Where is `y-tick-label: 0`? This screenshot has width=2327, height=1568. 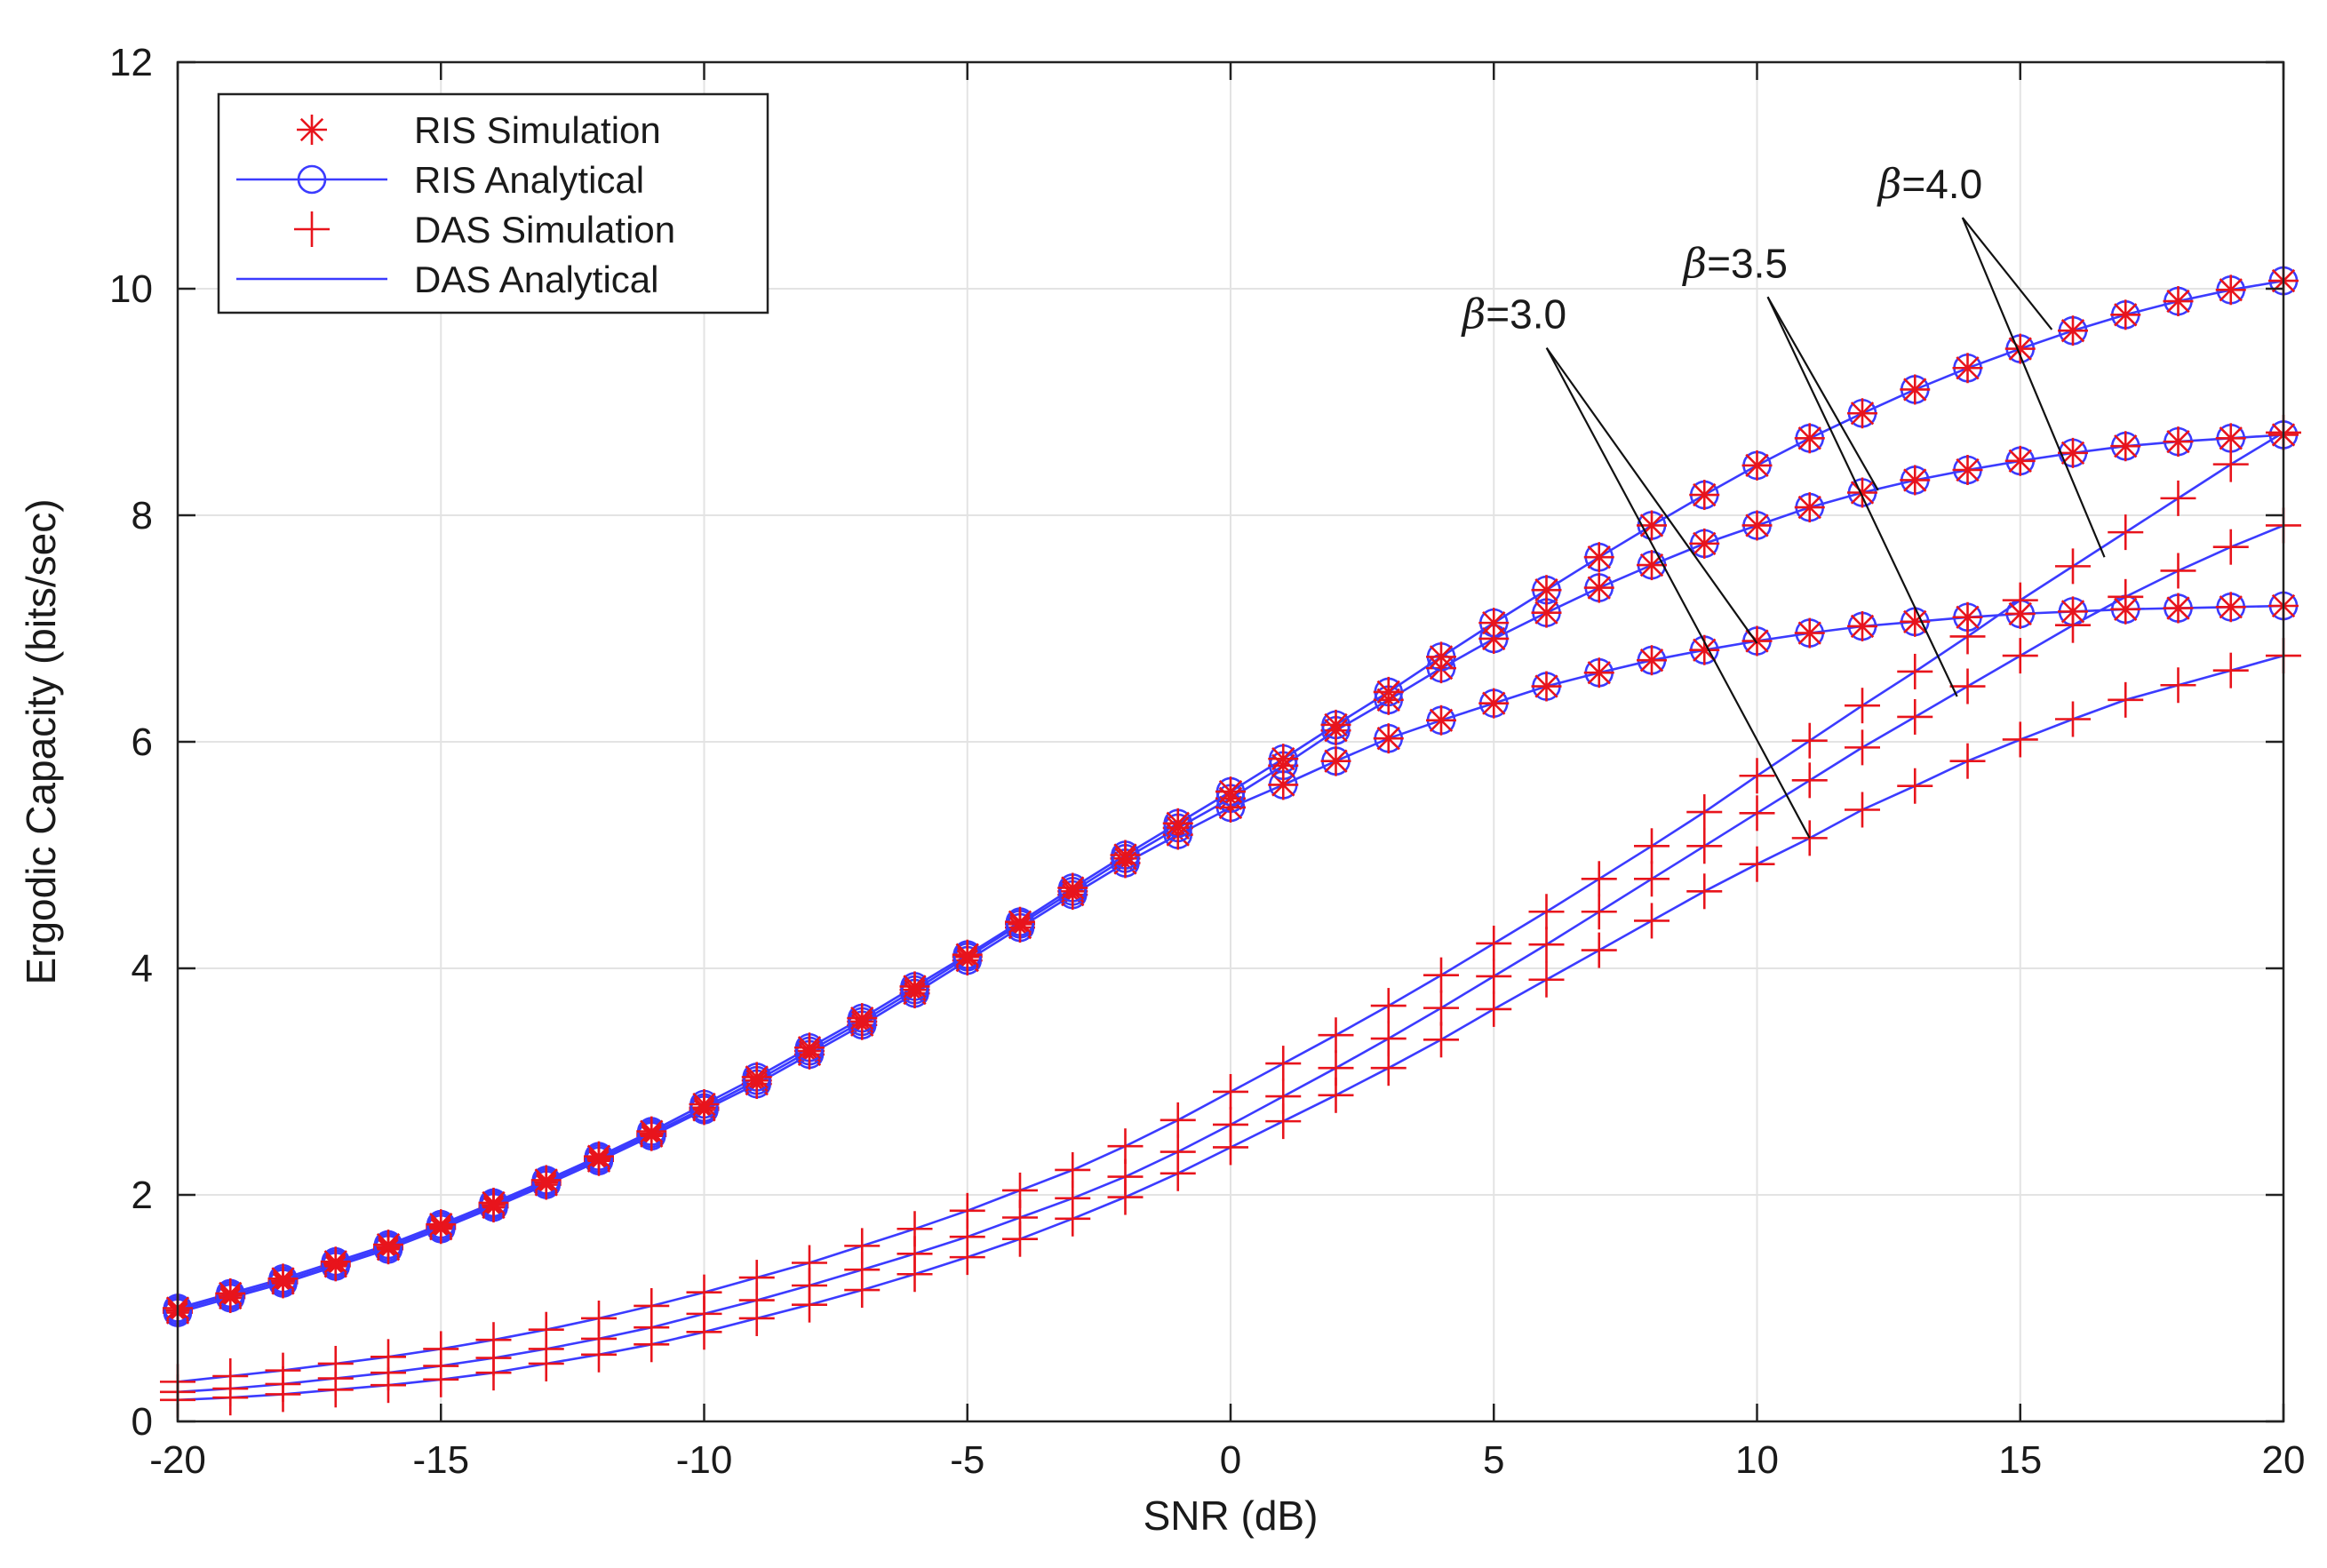
y-tick-label: 0 is located at coordinates (142, 1422).